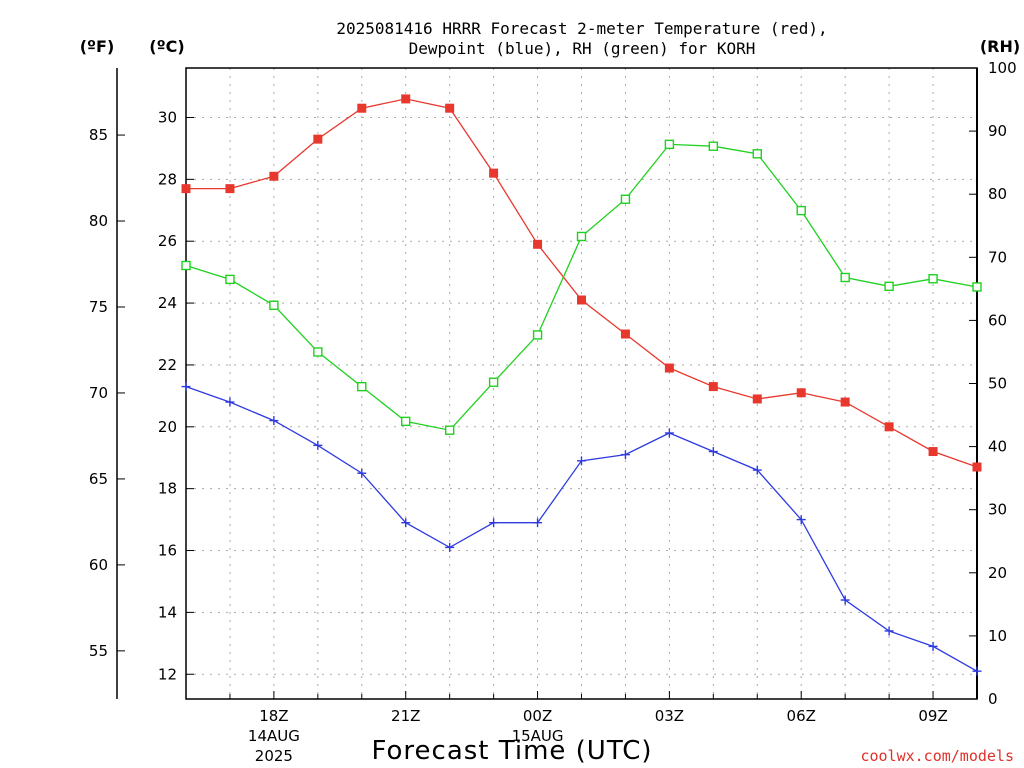 Image resolution: width=1024 pixels, height=768 pixels. What do you see at coordinates (993, 699) in the screenshot?
I see `rh-tick-label: 0` at bounding box center [993, 699].